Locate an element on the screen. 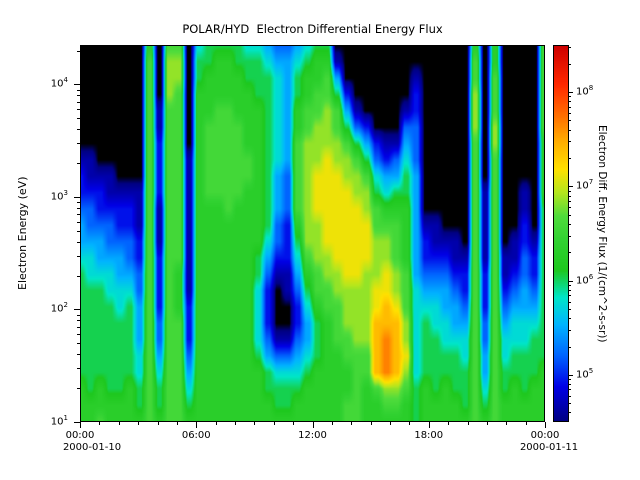 The height and width of the screenshot is (480, 640). x-tick-label: 18:00 is located at coordinates (429, 435).